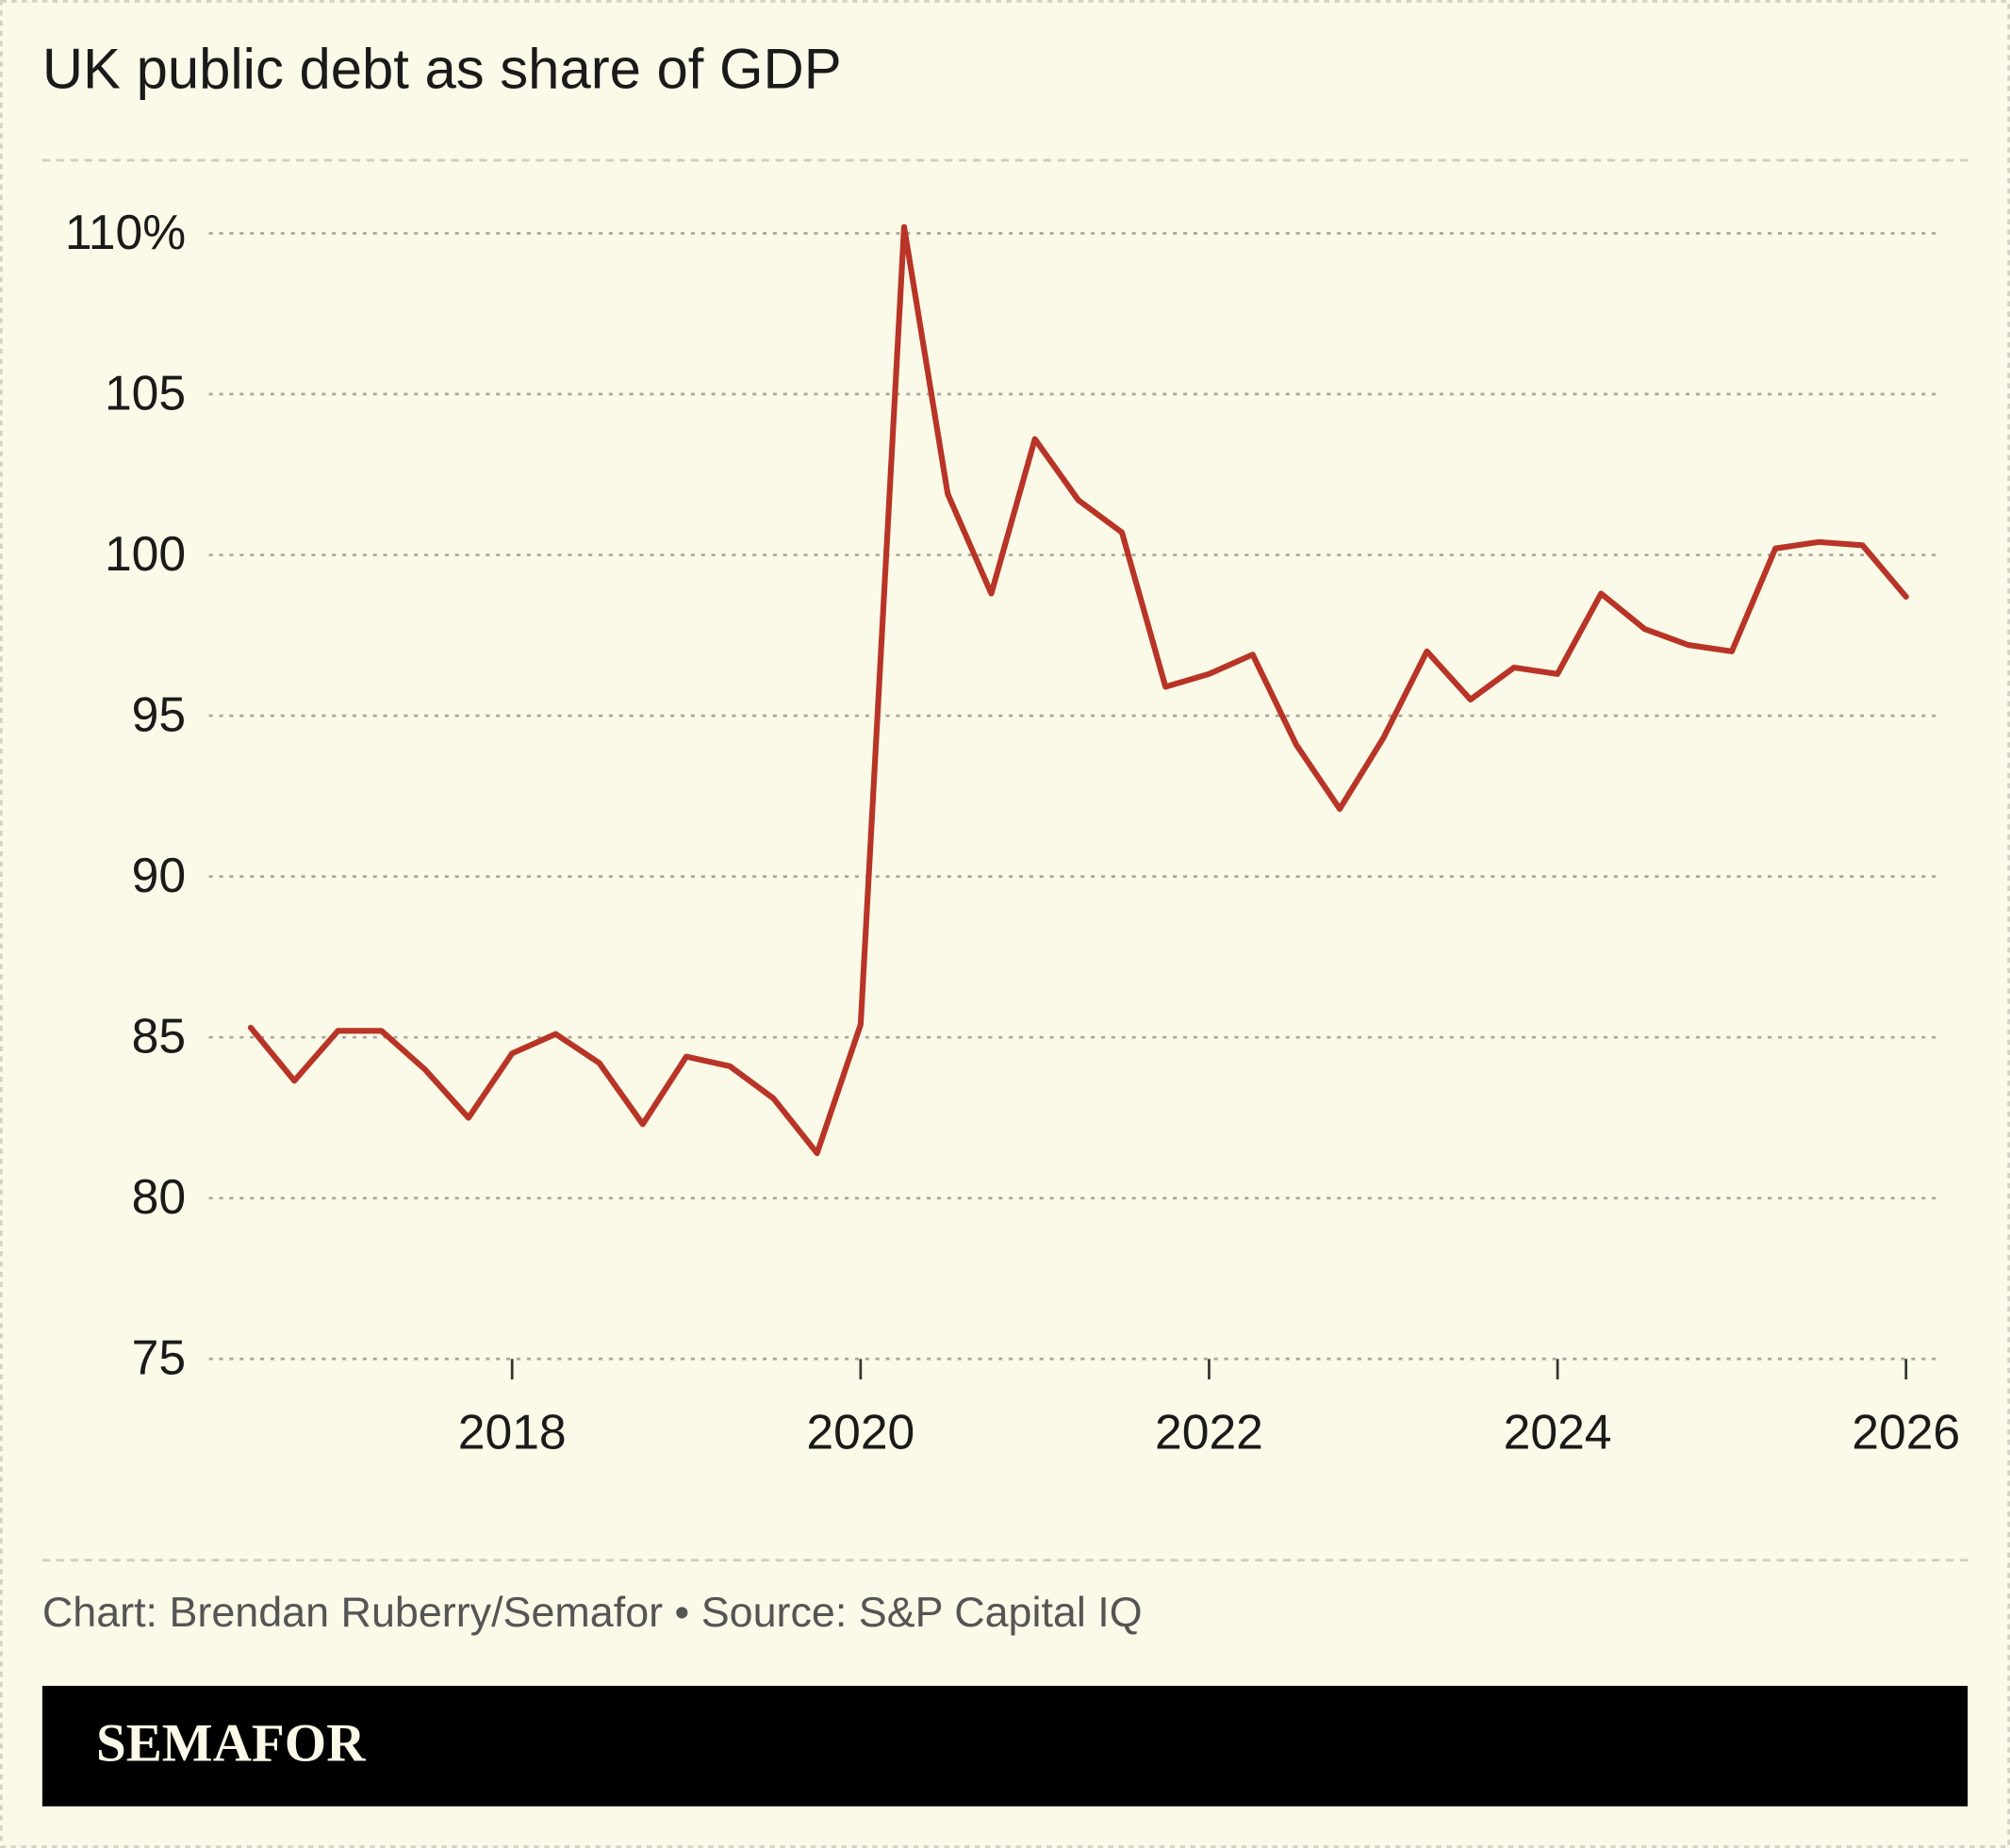 The height and width of the screenshot is (1848, 2010). Describe the element at coordinates (442, 68) in the screenshot. I see `chart-title: UK public debt as share of GDP` at that location.